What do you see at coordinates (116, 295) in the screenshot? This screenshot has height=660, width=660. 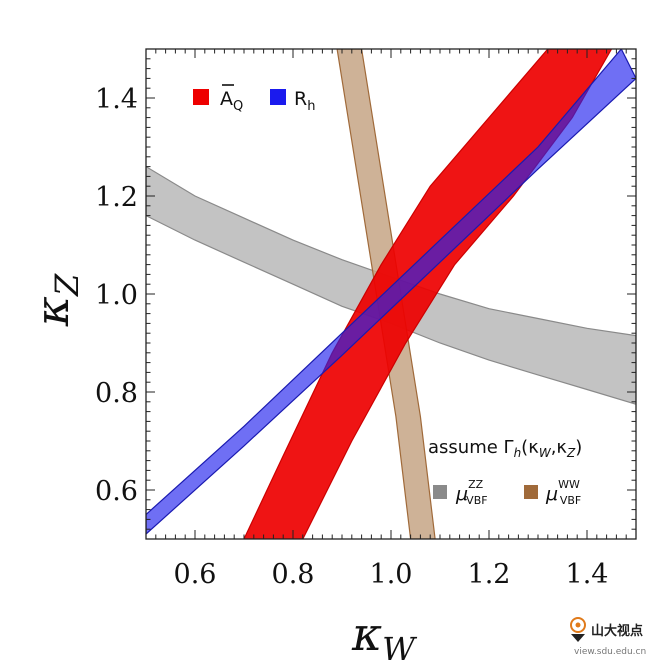 I see `y-tick-label: 1.0` at bounding box center [116, 295].